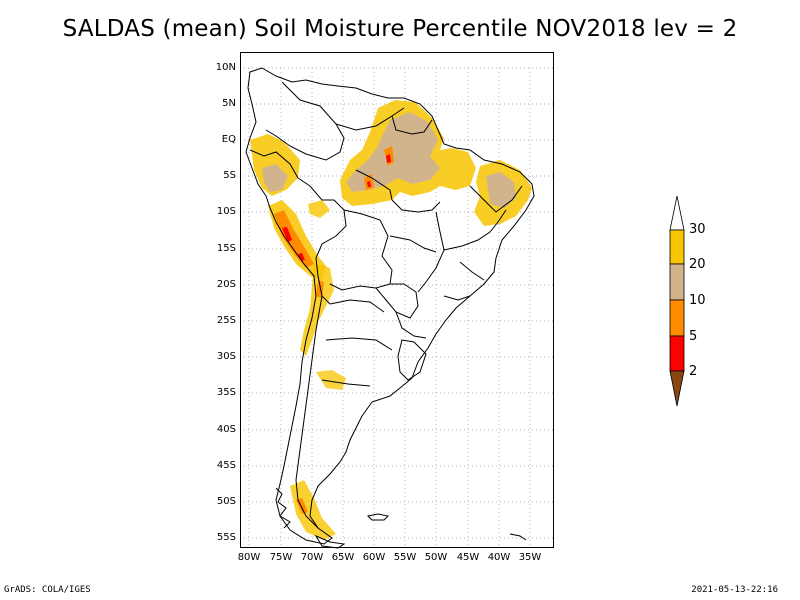 The image size is (800, 600). Describe the element at coordinates (501, 190) in the screenshot. I see `region-ne-brazil-tan` at that location.